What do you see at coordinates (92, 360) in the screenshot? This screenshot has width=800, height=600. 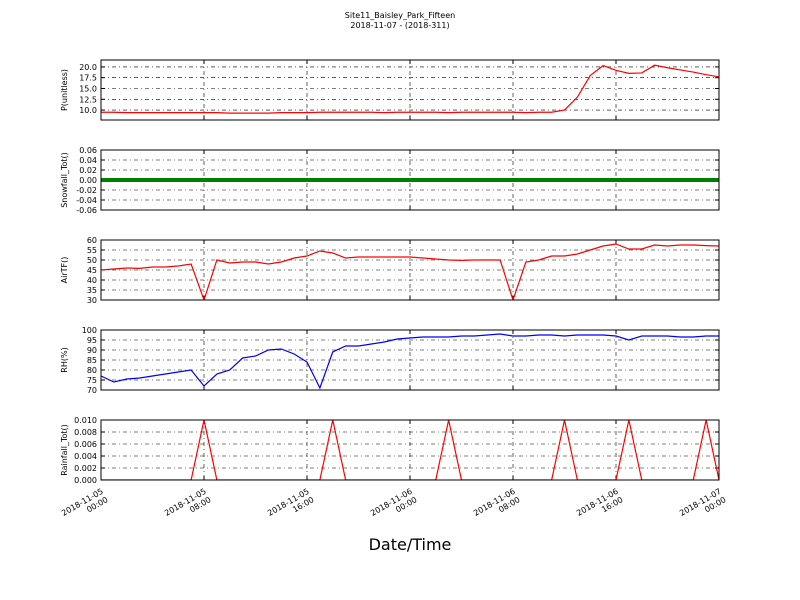 I see `y-tick-label: 85` at bounding box center [92, 360].